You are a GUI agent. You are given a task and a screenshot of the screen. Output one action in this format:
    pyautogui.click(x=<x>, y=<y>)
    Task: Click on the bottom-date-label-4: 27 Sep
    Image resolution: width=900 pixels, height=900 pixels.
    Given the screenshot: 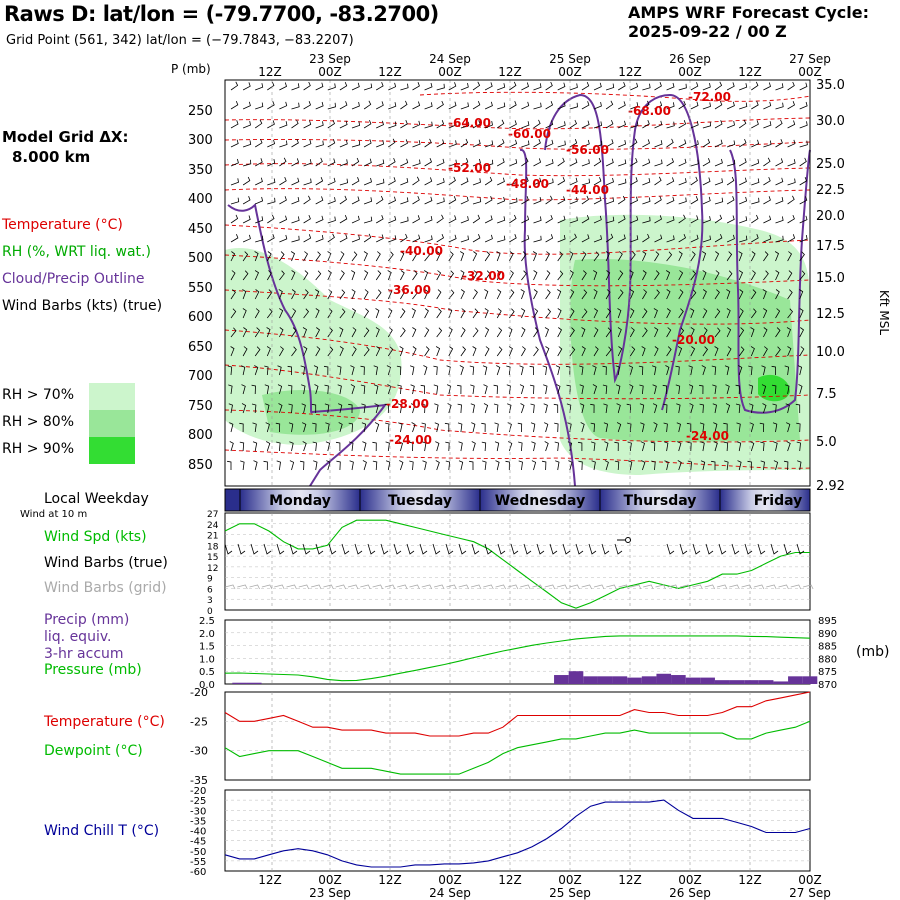 What is the action you would take?
    pyautogui.click(x=810, y=893)
    